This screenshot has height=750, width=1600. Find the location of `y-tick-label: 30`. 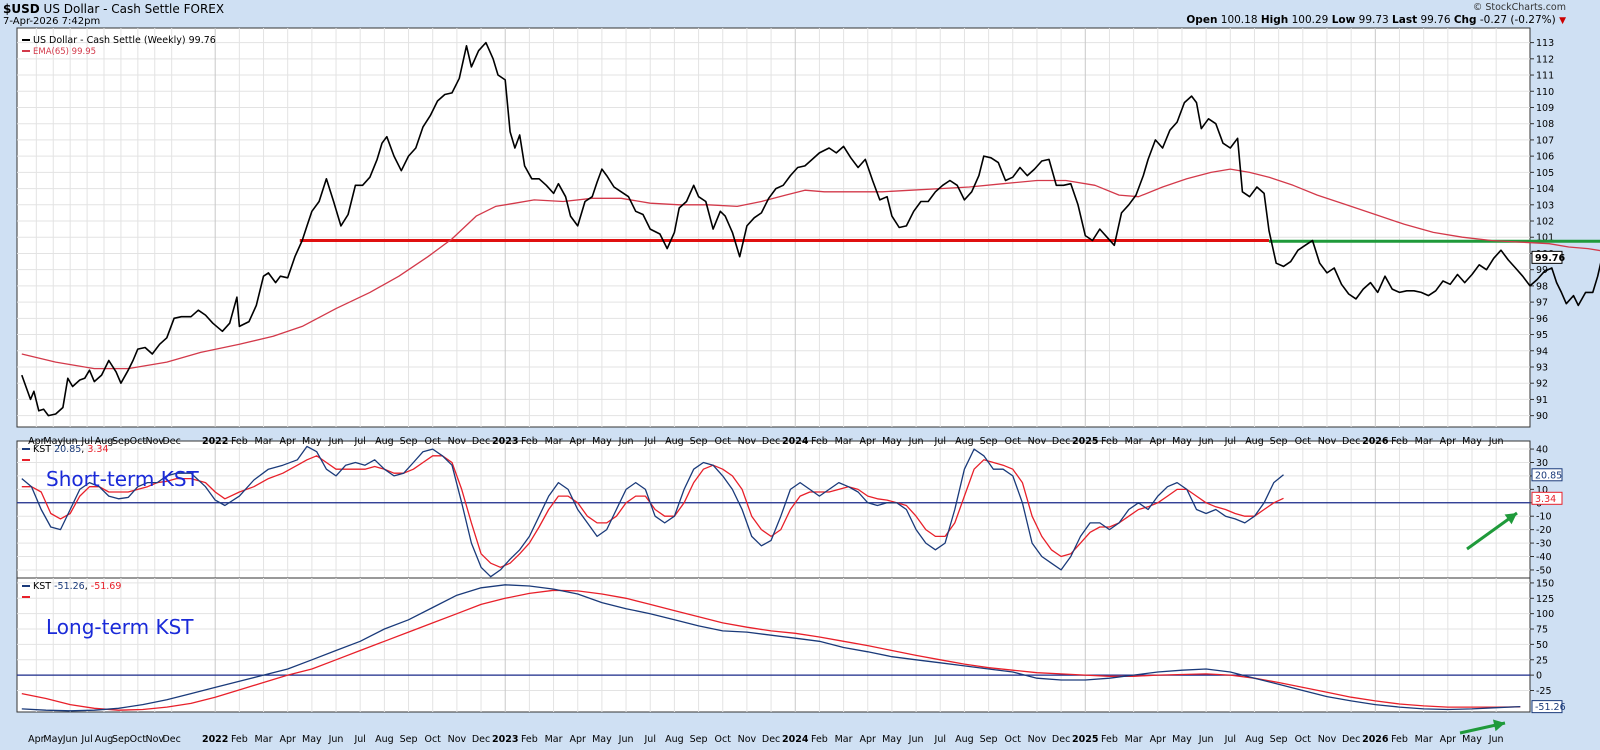

y-tick-label: 30 is located at coordinates (1542, 463).